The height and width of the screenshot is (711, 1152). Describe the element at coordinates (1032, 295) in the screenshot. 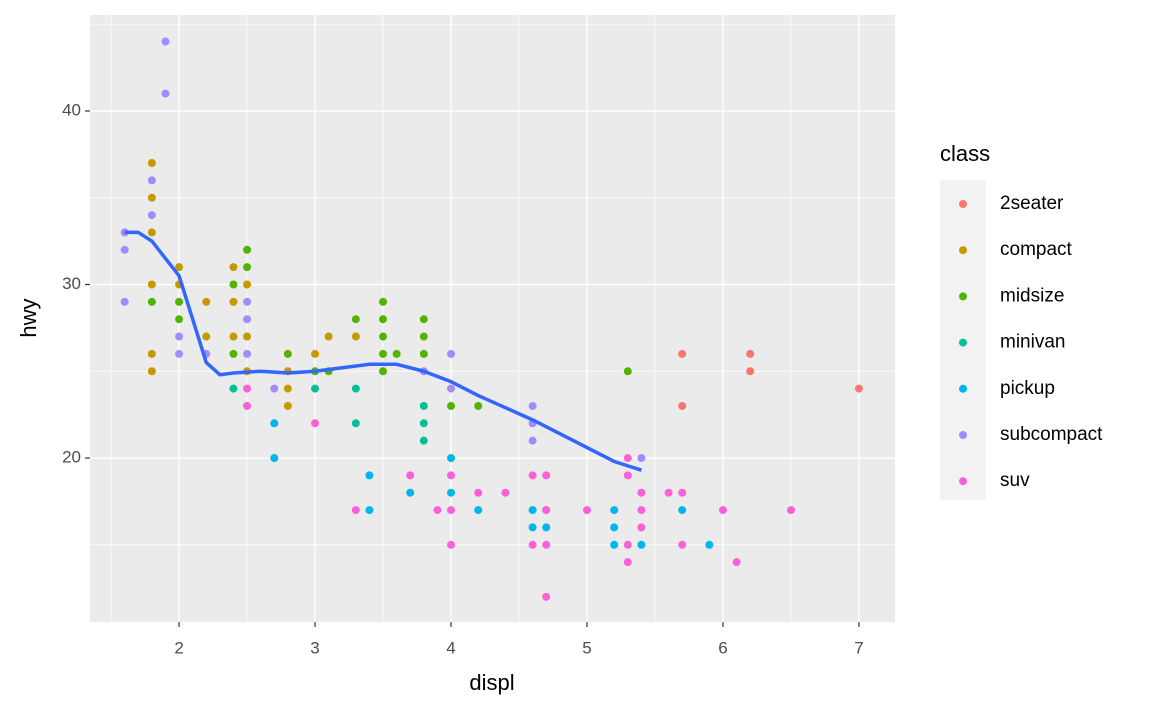

I see `legend-label: midsize` at that location.